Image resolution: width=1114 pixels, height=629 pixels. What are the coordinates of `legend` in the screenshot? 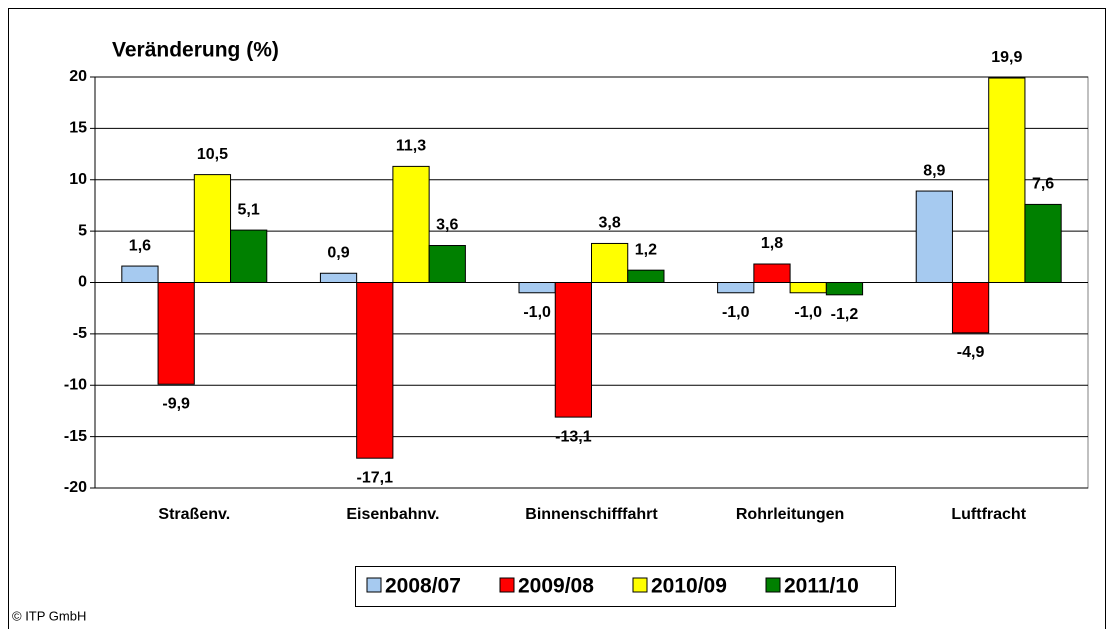 It's located at (625, 586).